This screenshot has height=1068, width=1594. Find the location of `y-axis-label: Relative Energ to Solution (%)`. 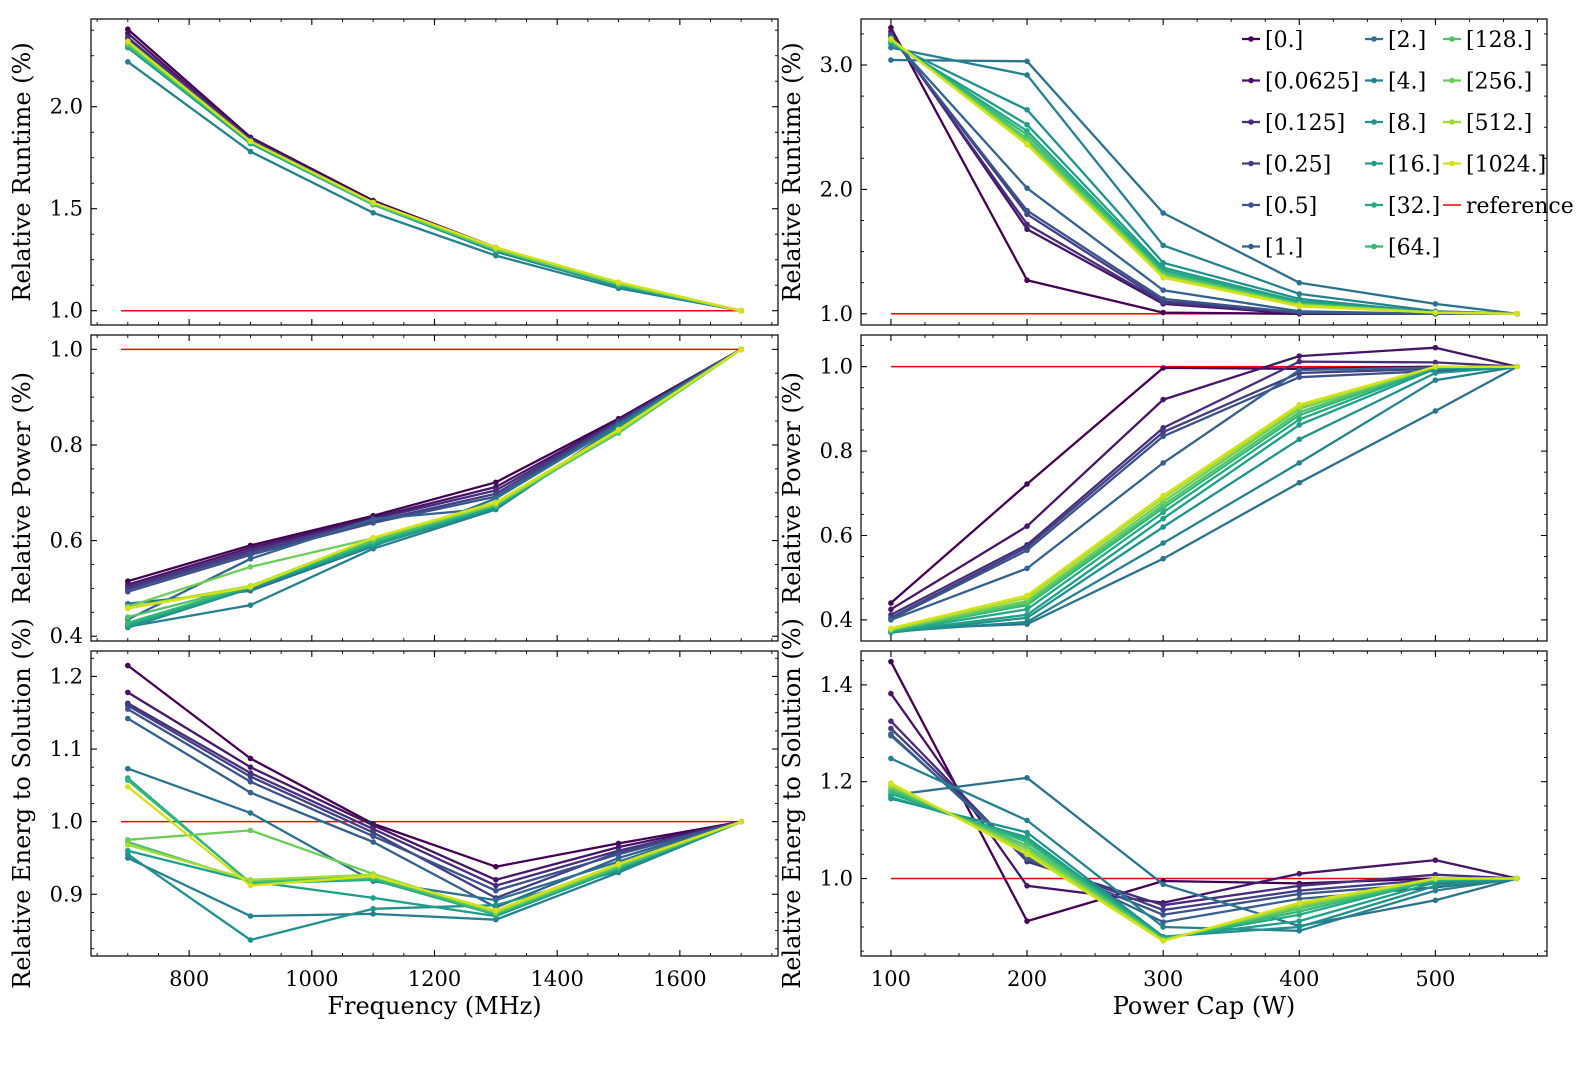

y-axis-label: Relative Energ to Solution (%) is located at coordinates (22, 803).